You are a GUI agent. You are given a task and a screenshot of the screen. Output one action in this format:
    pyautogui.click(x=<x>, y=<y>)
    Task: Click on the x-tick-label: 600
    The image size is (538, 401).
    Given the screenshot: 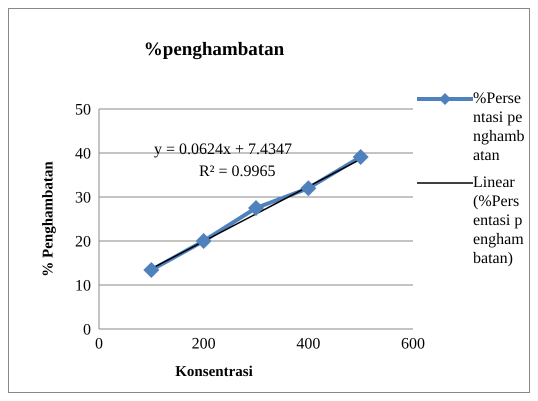 What is the action you would take?
    pyautogui.click(x=413, y=343)
    